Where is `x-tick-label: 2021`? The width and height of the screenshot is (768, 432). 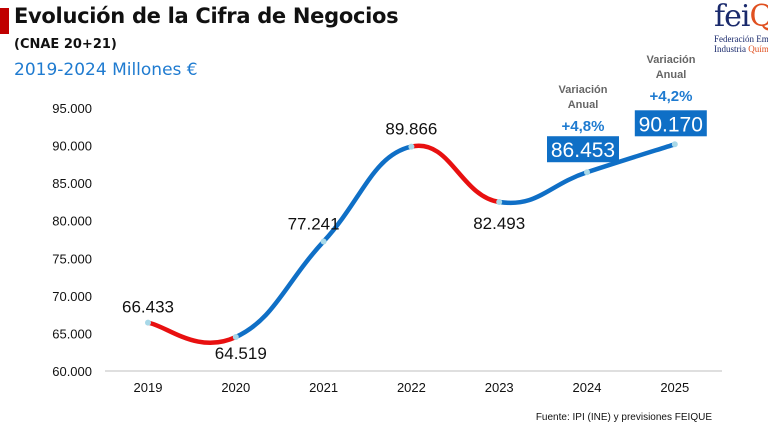
x-tick-label: 2021 is located at coordinates (323, 387).